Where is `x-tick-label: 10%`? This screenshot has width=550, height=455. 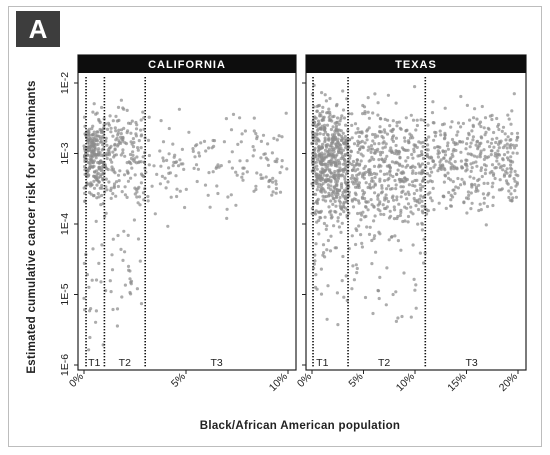
x-tick-label: 10% is located at coordinates (405, 382).